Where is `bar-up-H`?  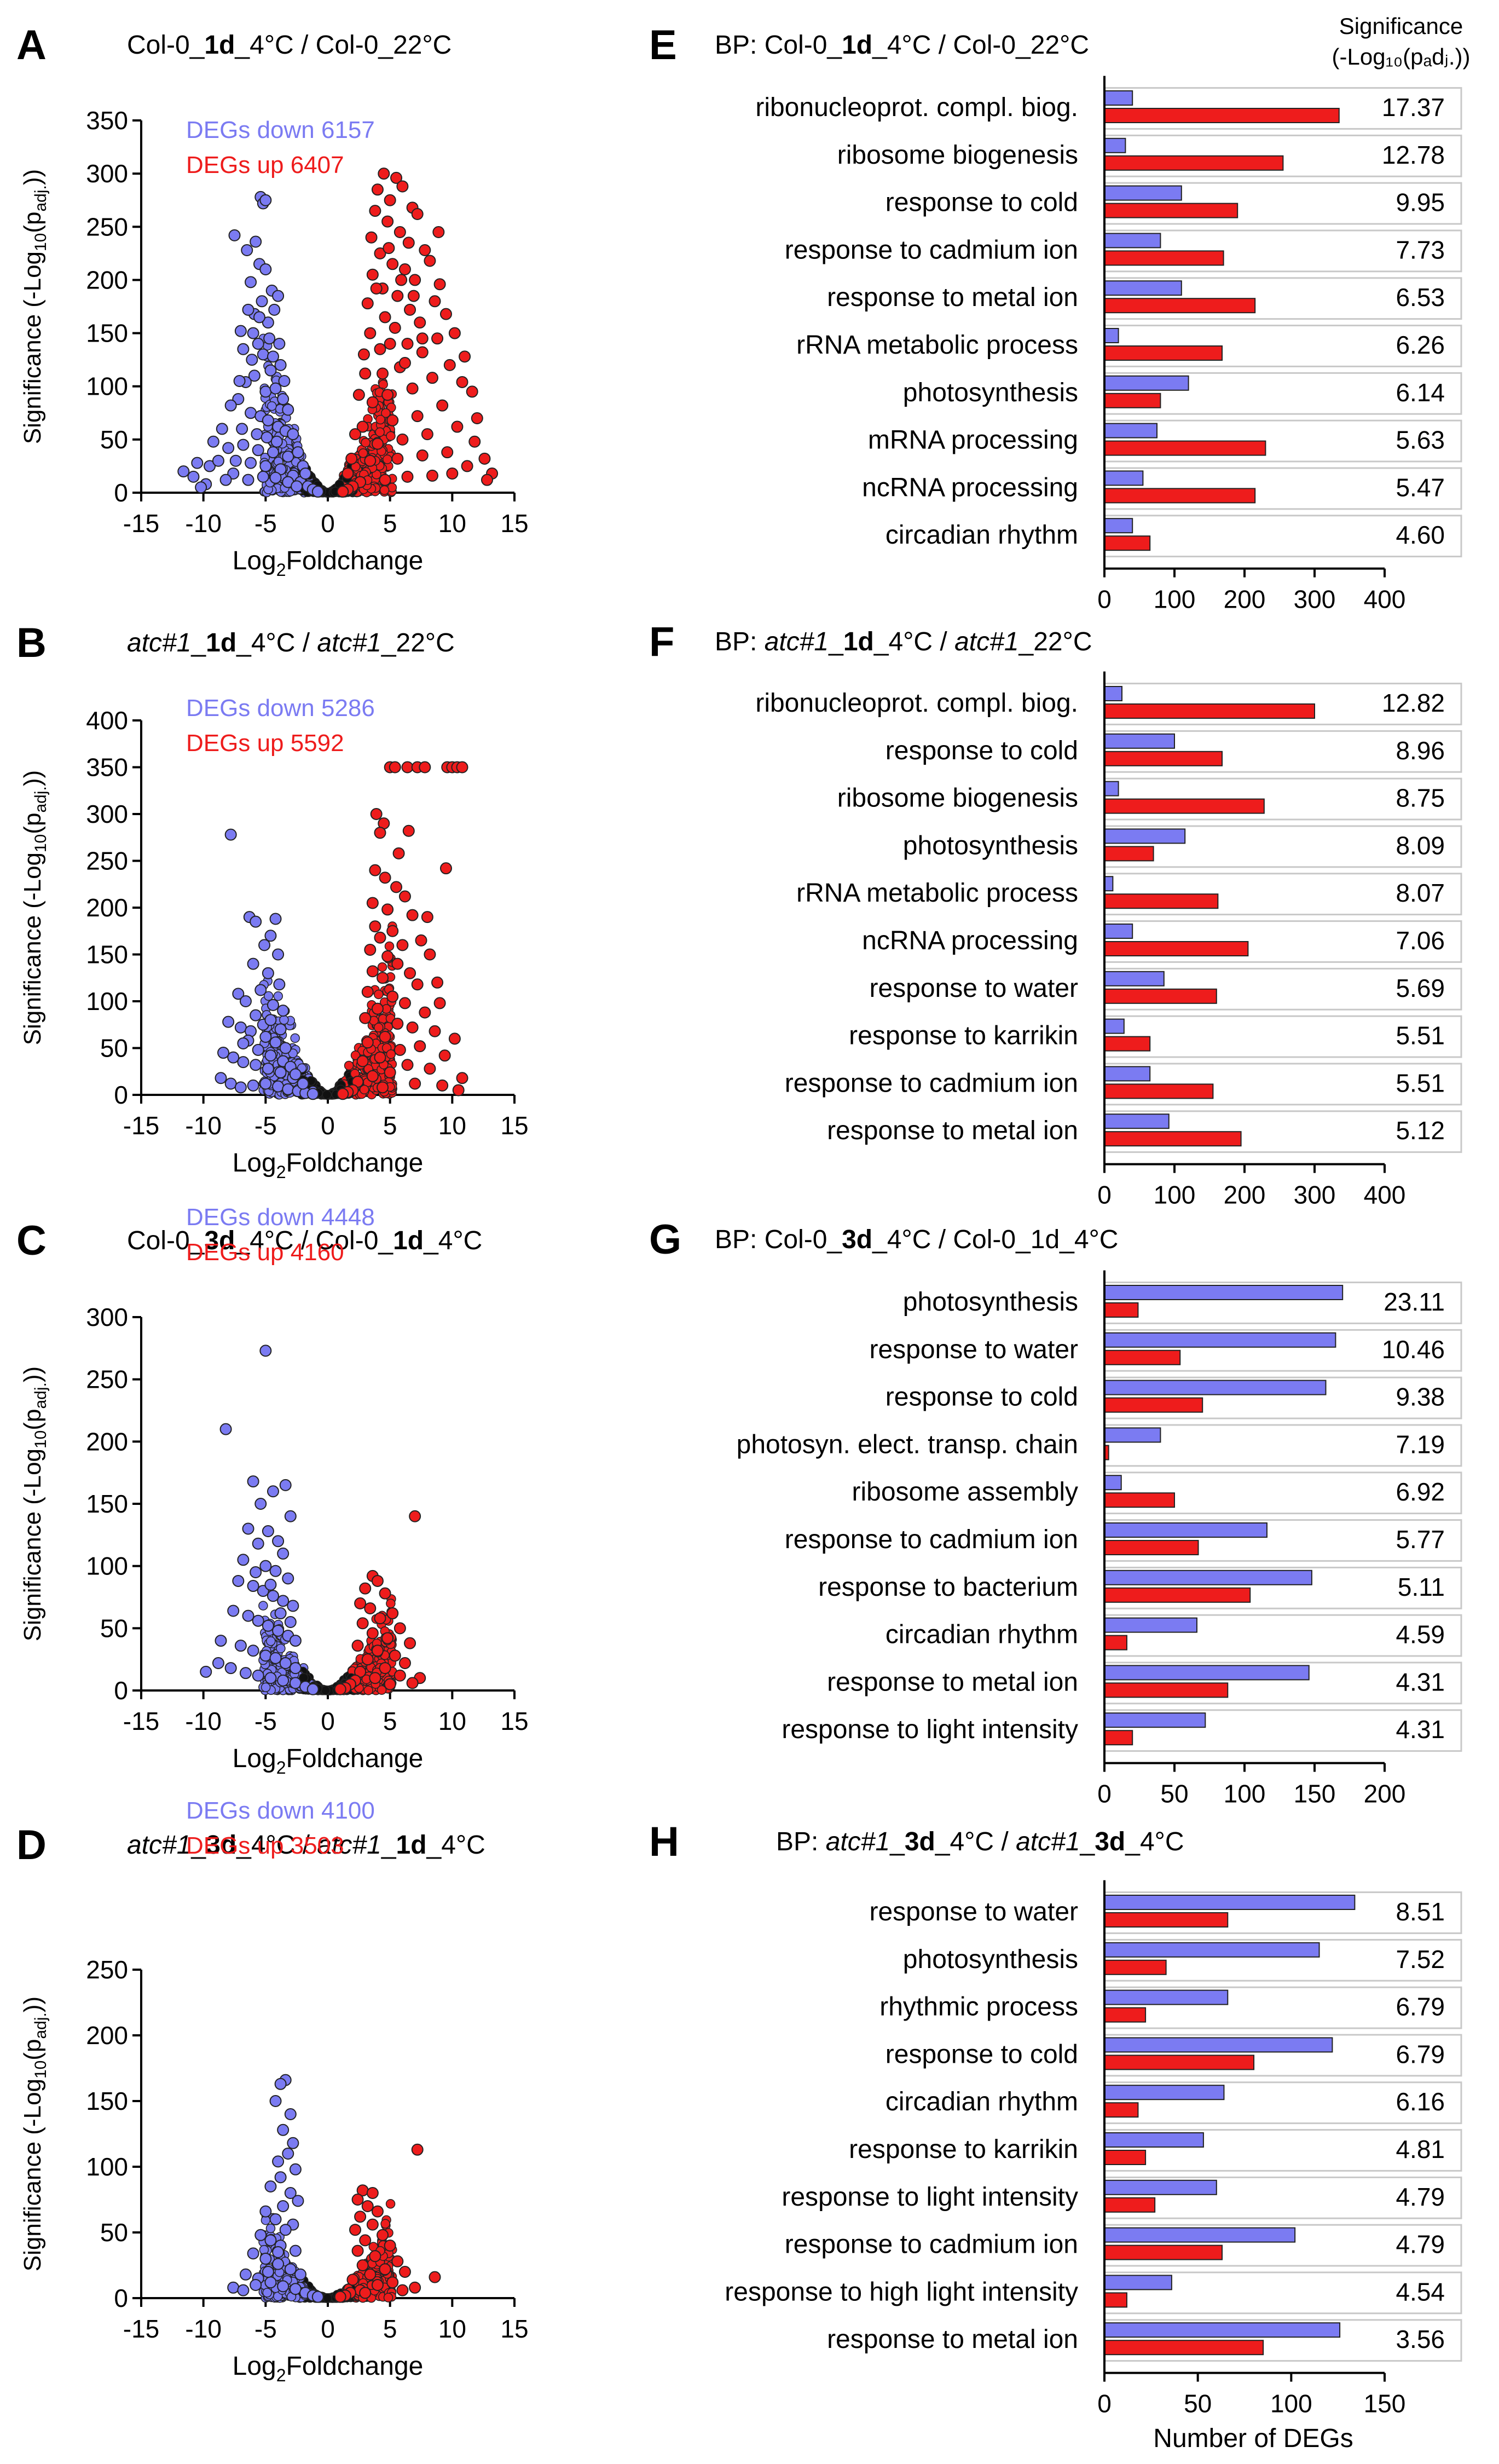
bar-up-H is located at coordinates (1167, 1920).